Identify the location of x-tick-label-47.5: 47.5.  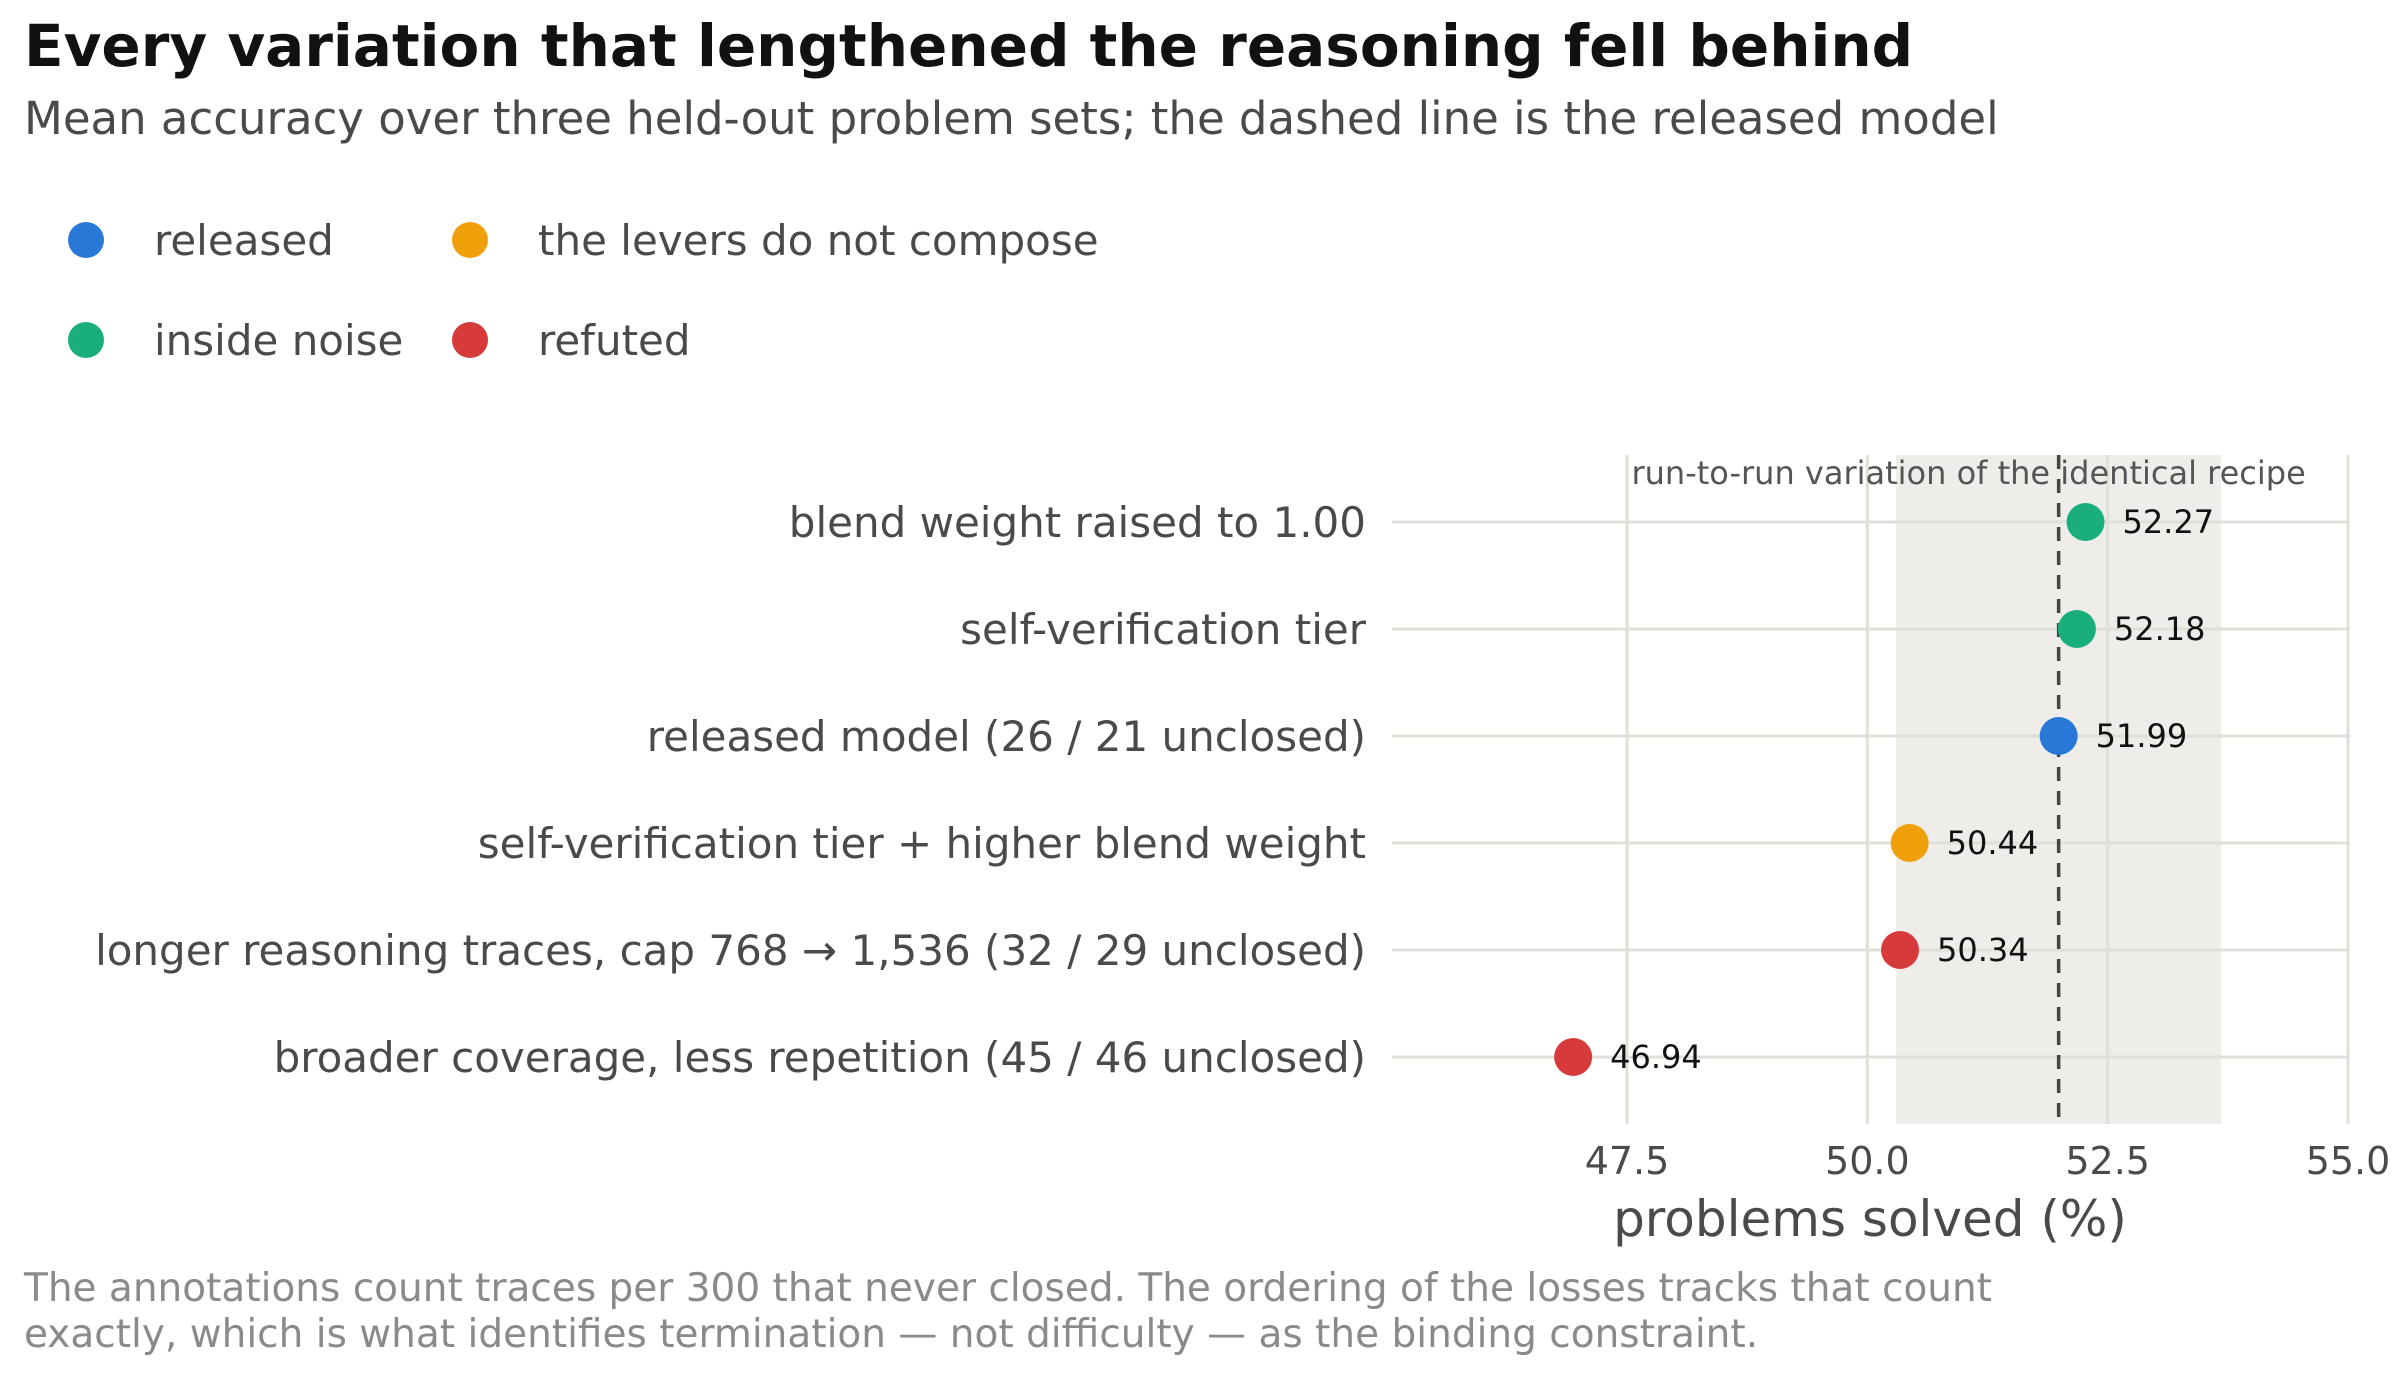
(1627, 1161).